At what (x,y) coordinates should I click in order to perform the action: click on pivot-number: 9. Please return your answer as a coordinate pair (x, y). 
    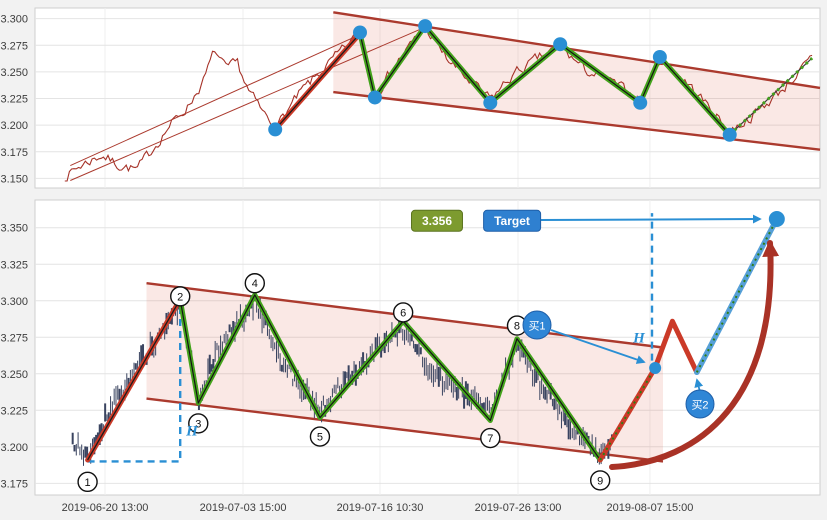
    Looking at the image, I should click on (600, 481).